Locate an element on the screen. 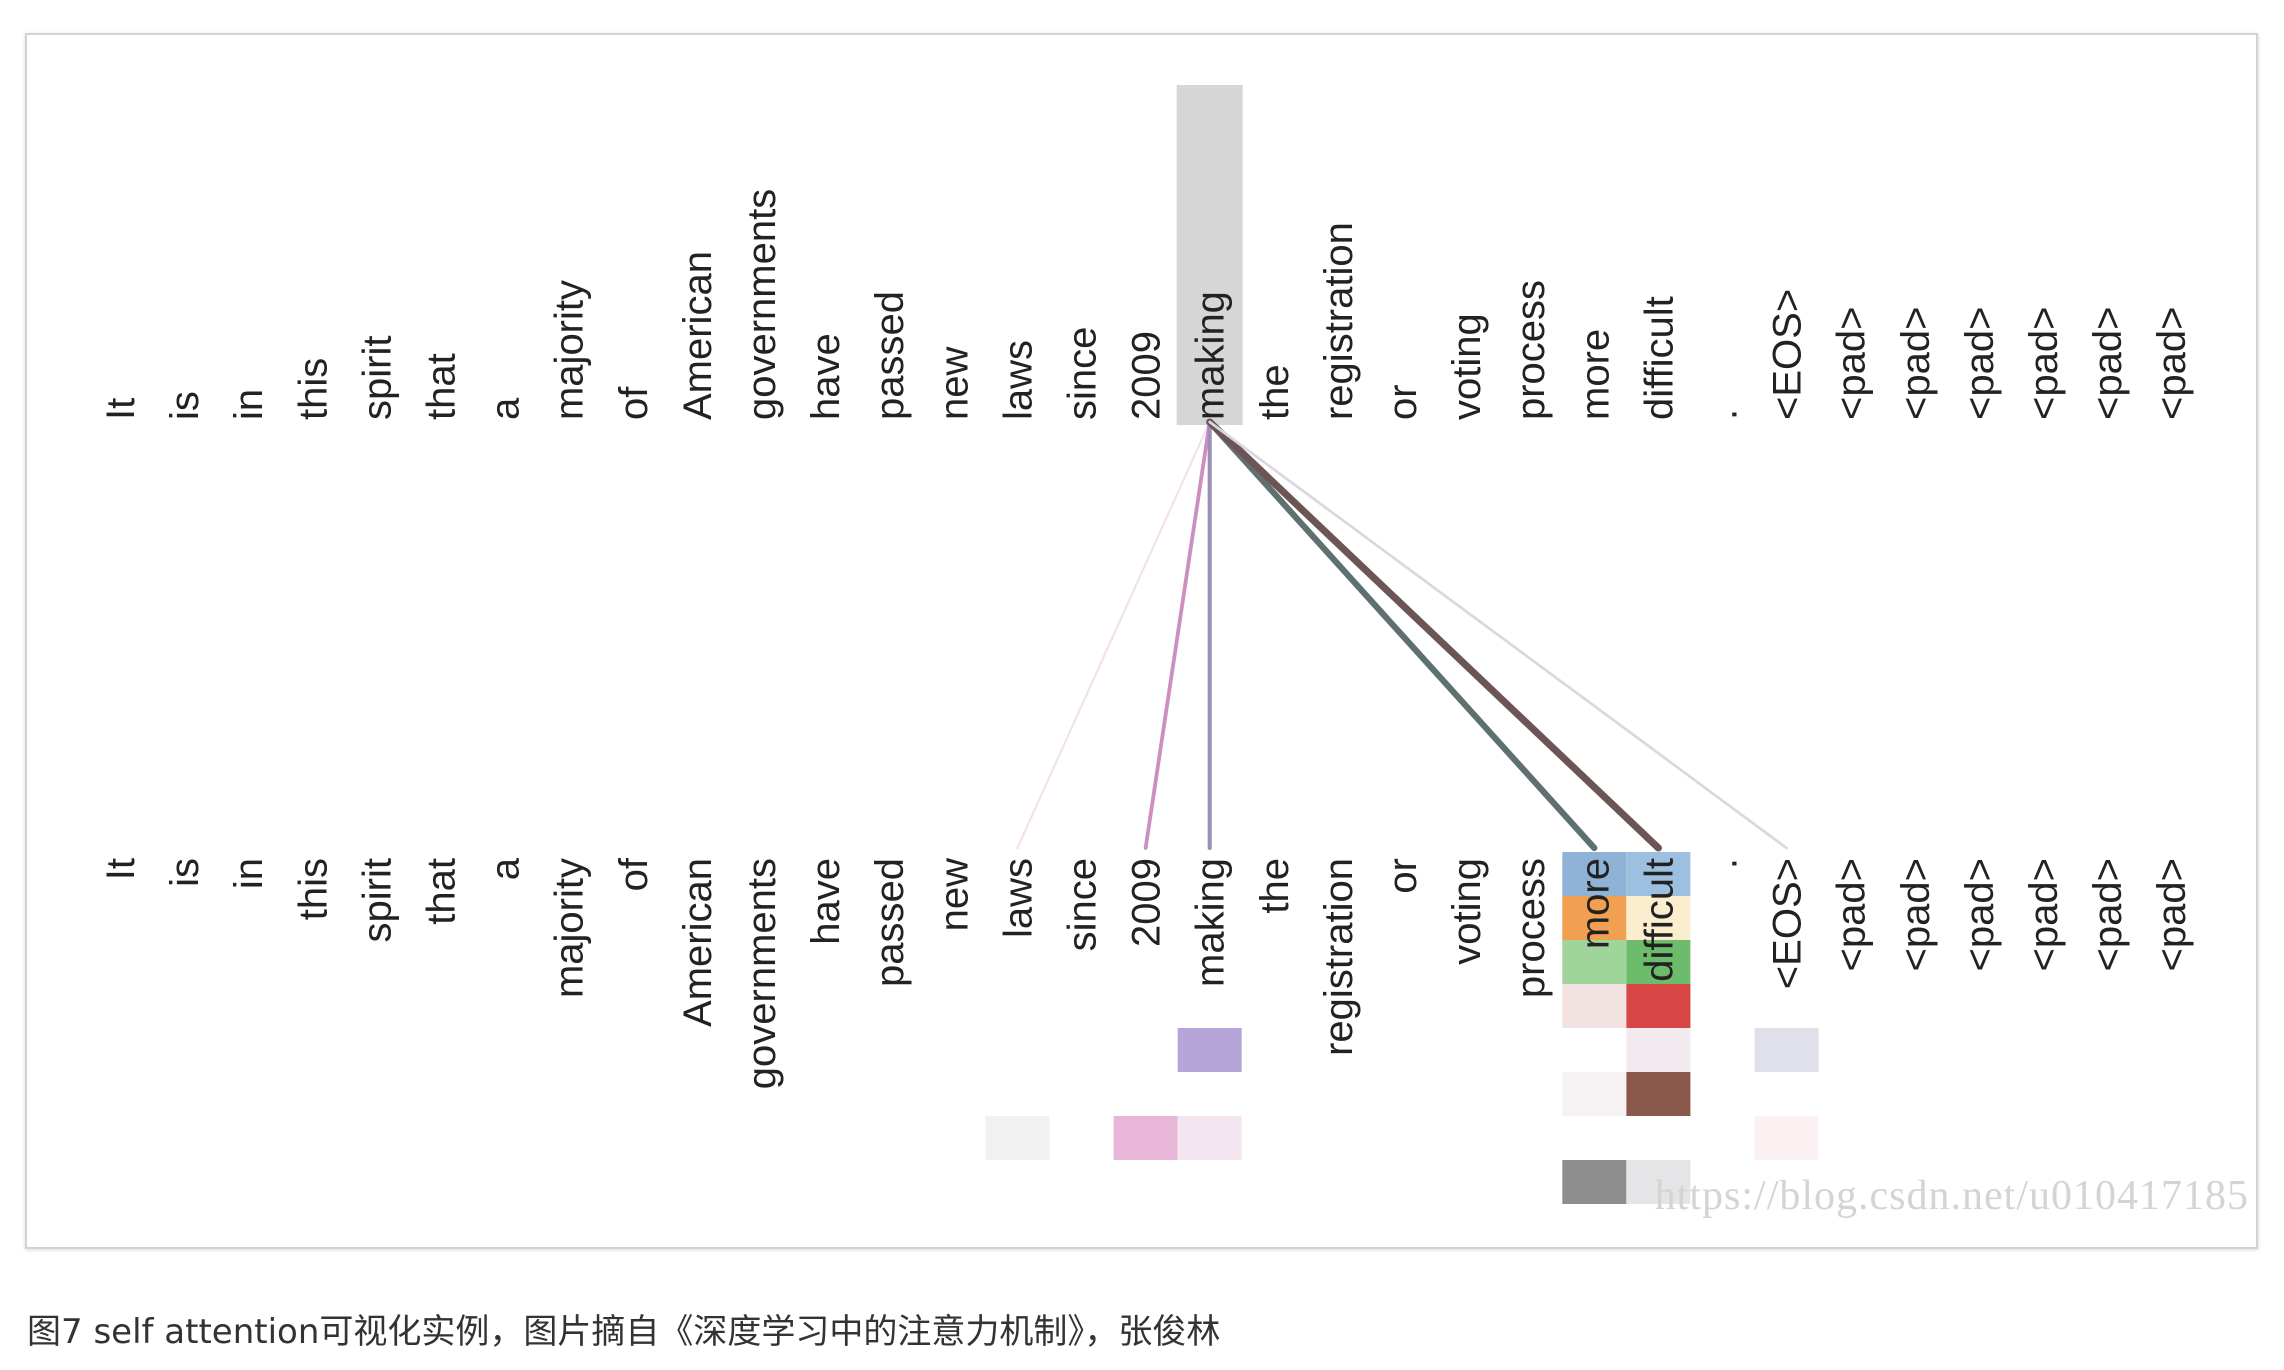 This screenshot has height=1370, width=2284. top-token: since is located at coordinates (1083, 373).